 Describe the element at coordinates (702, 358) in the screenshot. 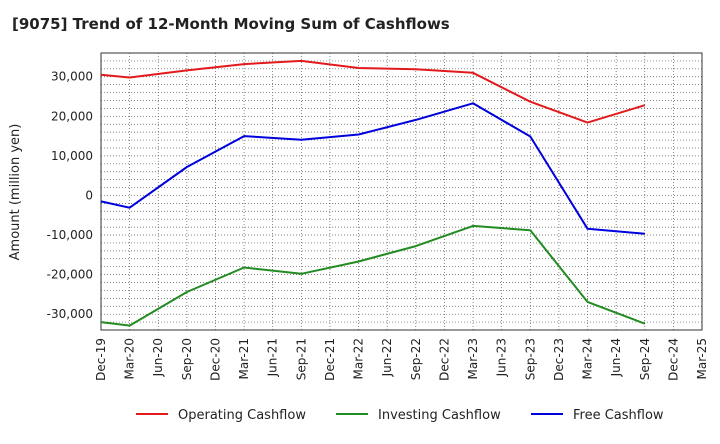

I see `x-tick-label: Mar-25` at that location.